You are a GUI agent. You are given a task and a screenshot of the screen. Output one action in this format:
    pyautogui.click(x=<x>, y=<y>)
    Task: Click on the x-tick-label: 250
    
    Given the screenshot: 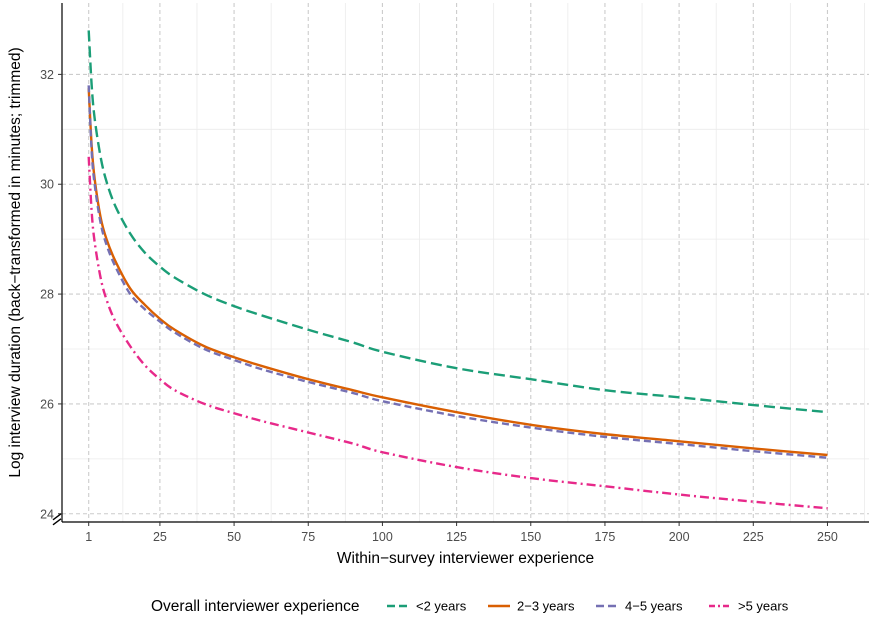 What is the action you would take?
    pyautogui.click(x=827, y=537)
    